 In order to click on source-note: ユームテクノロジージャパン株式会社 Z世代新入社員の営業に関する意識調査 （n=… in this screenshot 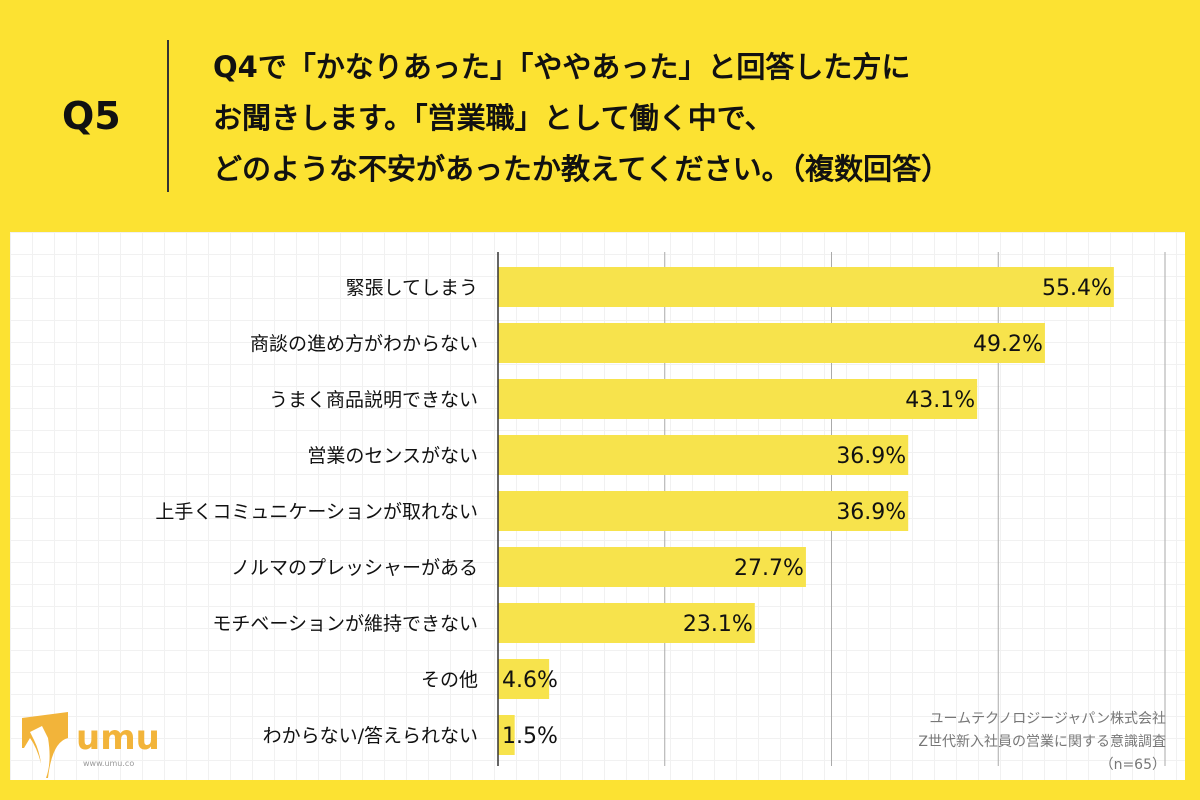, I will do `click(1042, 742)`.